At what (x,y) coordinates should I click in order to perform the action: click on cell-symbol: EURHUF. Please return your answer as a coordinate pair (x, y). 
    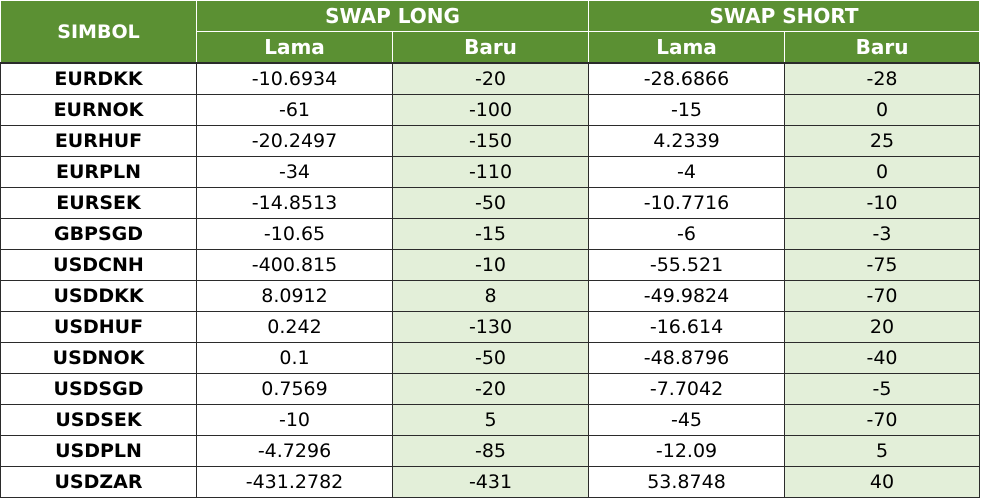
    Looking at the image, I should click on (98, 141).